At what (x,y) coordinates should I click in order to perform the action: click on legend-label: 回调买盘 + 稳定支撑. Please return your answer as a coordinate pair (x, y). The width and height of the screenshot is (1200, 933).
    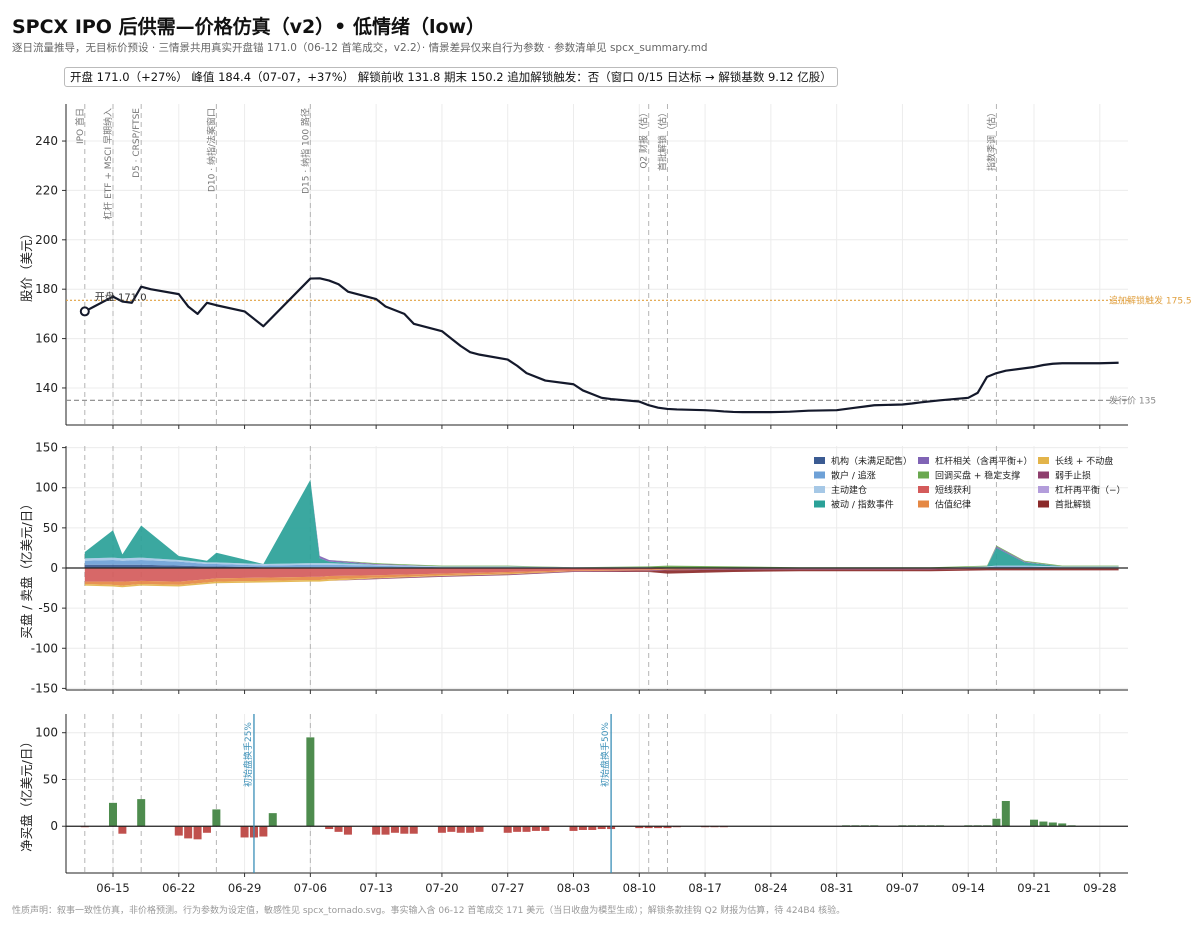
    Looking at the image, I should click on (977, 476).